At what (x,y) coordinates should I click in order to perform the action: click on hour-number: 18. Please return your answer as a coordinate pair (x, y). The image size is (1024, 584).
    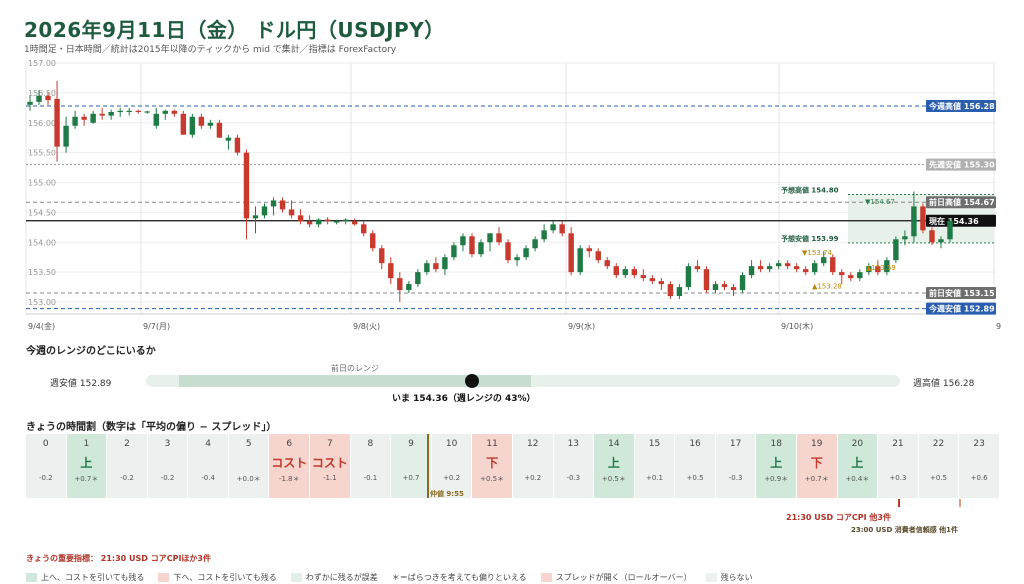
    Looking at the image, I should click on (776, 444).